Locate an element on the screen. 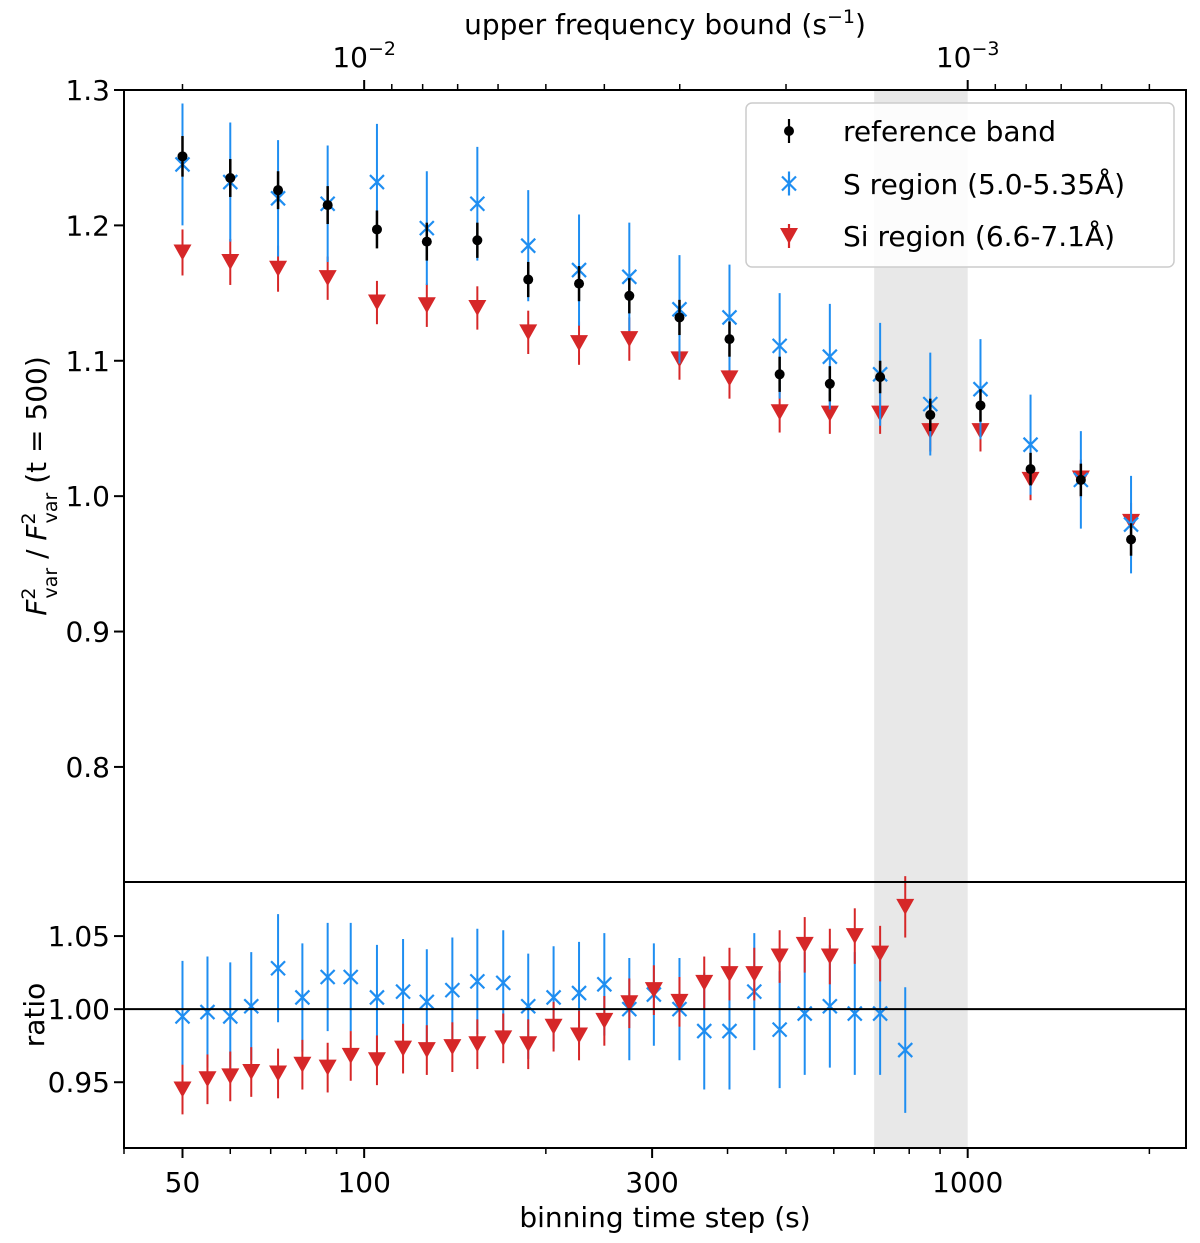  y-tick-label: 1.2 is located at coordinates (87, 225).